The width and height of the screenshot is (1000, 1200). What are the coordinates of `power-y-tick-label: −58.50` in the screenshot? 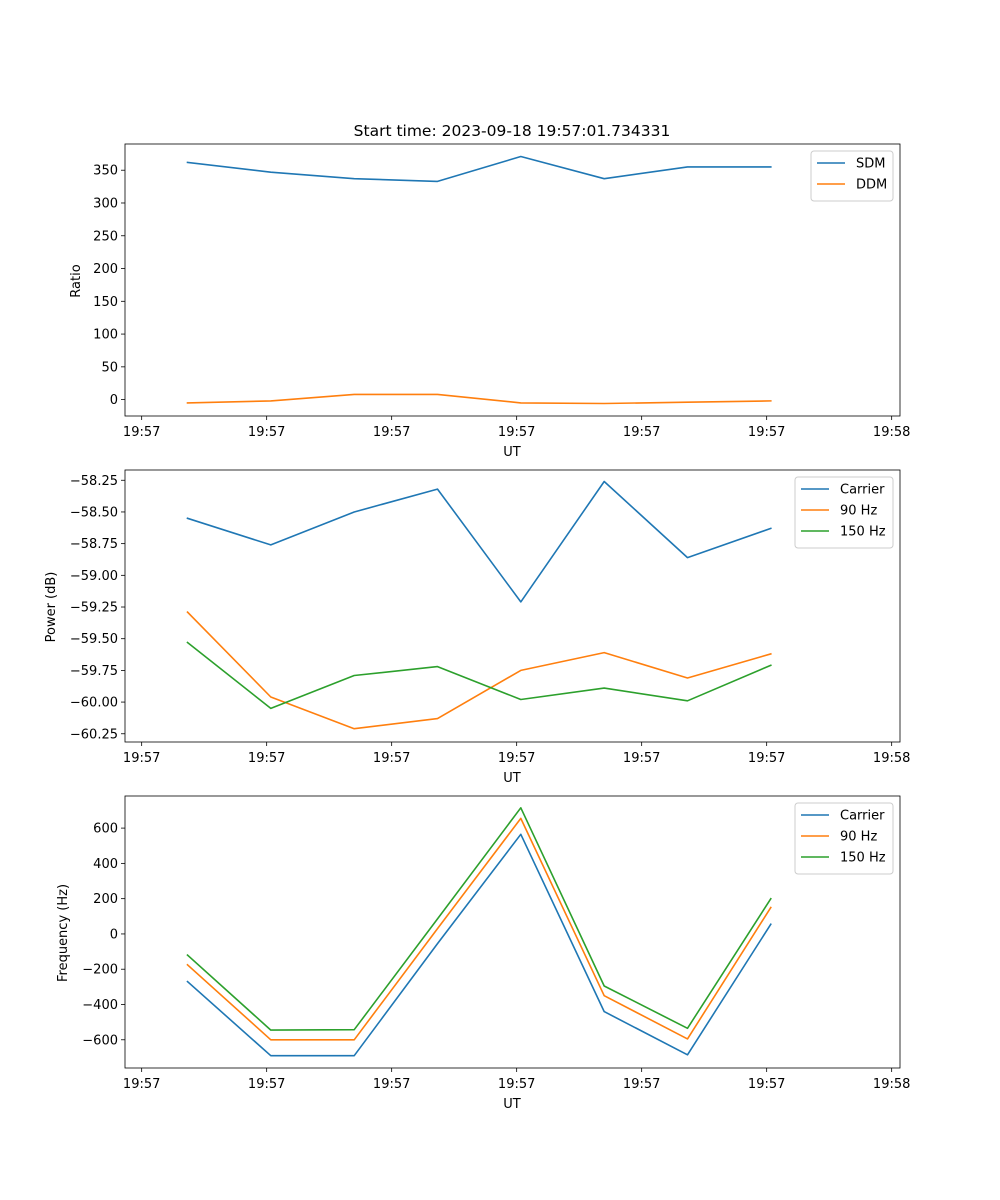 It's located at (94, 512).